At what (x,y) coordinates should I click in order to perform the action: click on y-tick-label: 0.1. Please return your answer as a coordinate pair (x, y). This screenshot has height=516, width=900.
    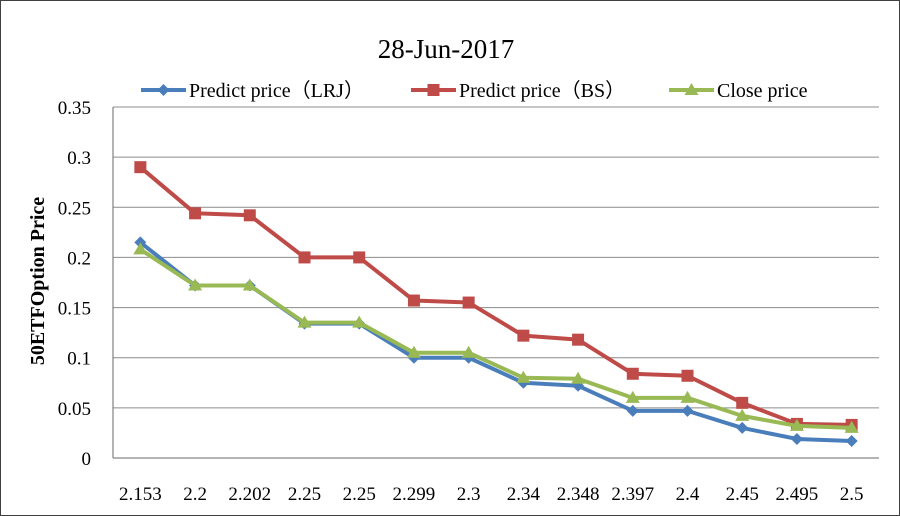
    Looking at the image, I should click on (79, 359).